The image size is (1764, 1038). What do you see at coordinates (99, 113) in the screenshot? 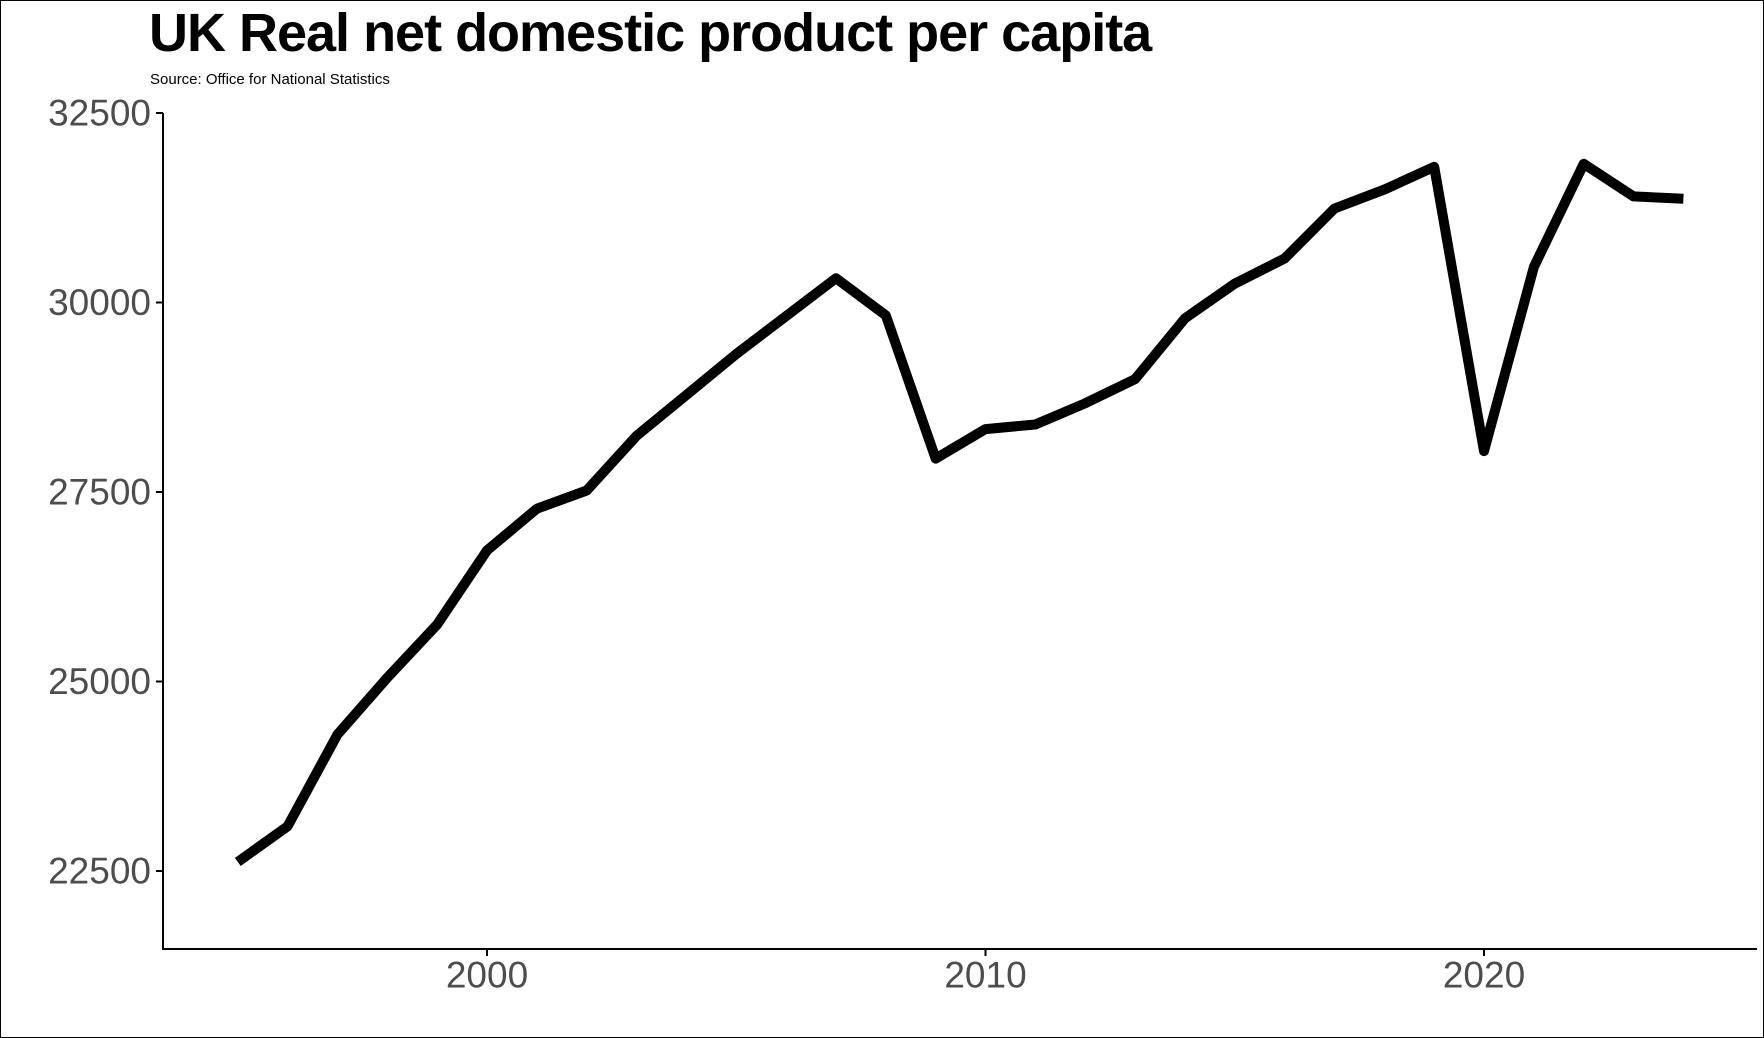
I see `y-tick-label: 32500` at bounding box center [99, 113].